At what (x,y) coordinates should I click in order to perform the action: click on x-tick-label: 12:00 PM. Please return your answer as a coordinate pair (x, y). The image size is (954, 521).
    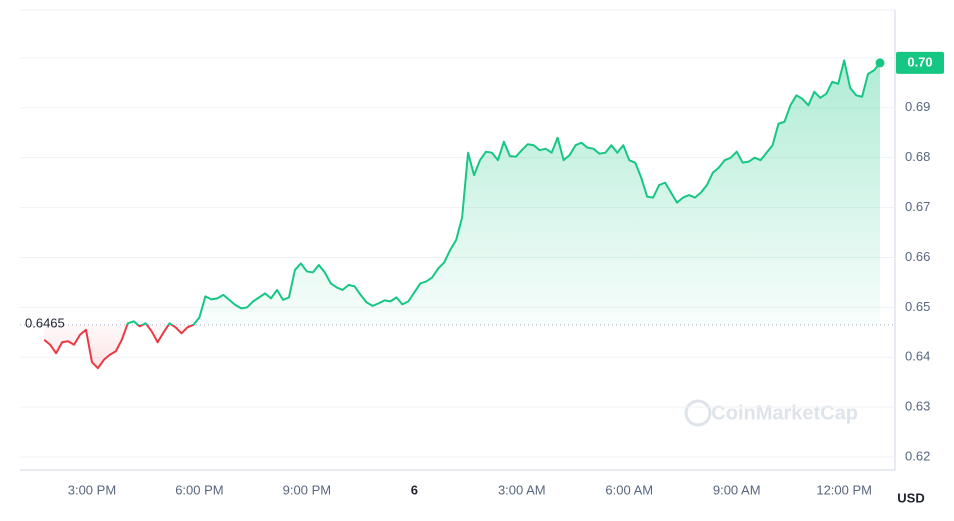
    Looking at the image, I should click on (844, 489).